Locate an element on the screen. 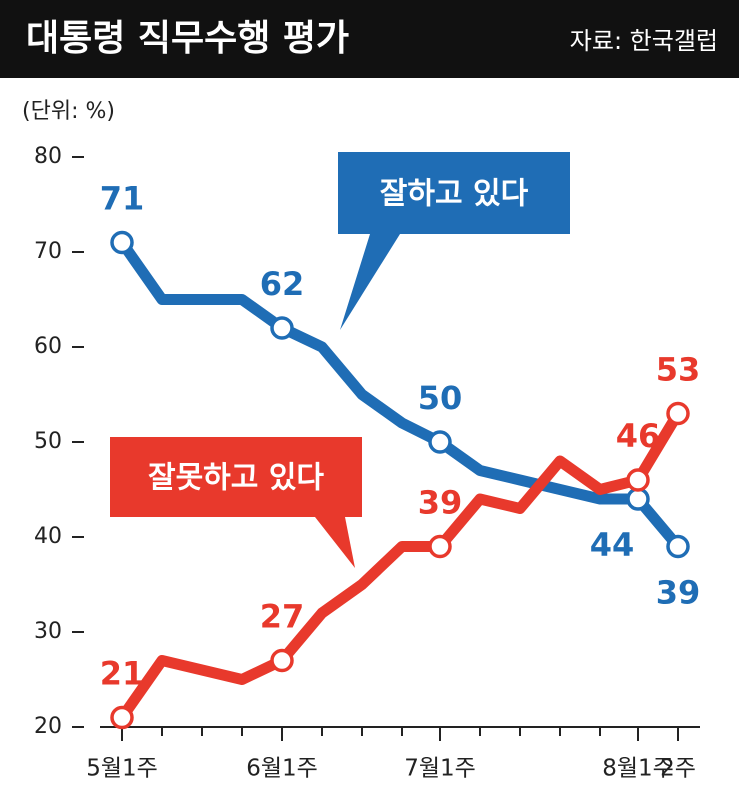  data-label: 46 is located at coordinates (638, 436).